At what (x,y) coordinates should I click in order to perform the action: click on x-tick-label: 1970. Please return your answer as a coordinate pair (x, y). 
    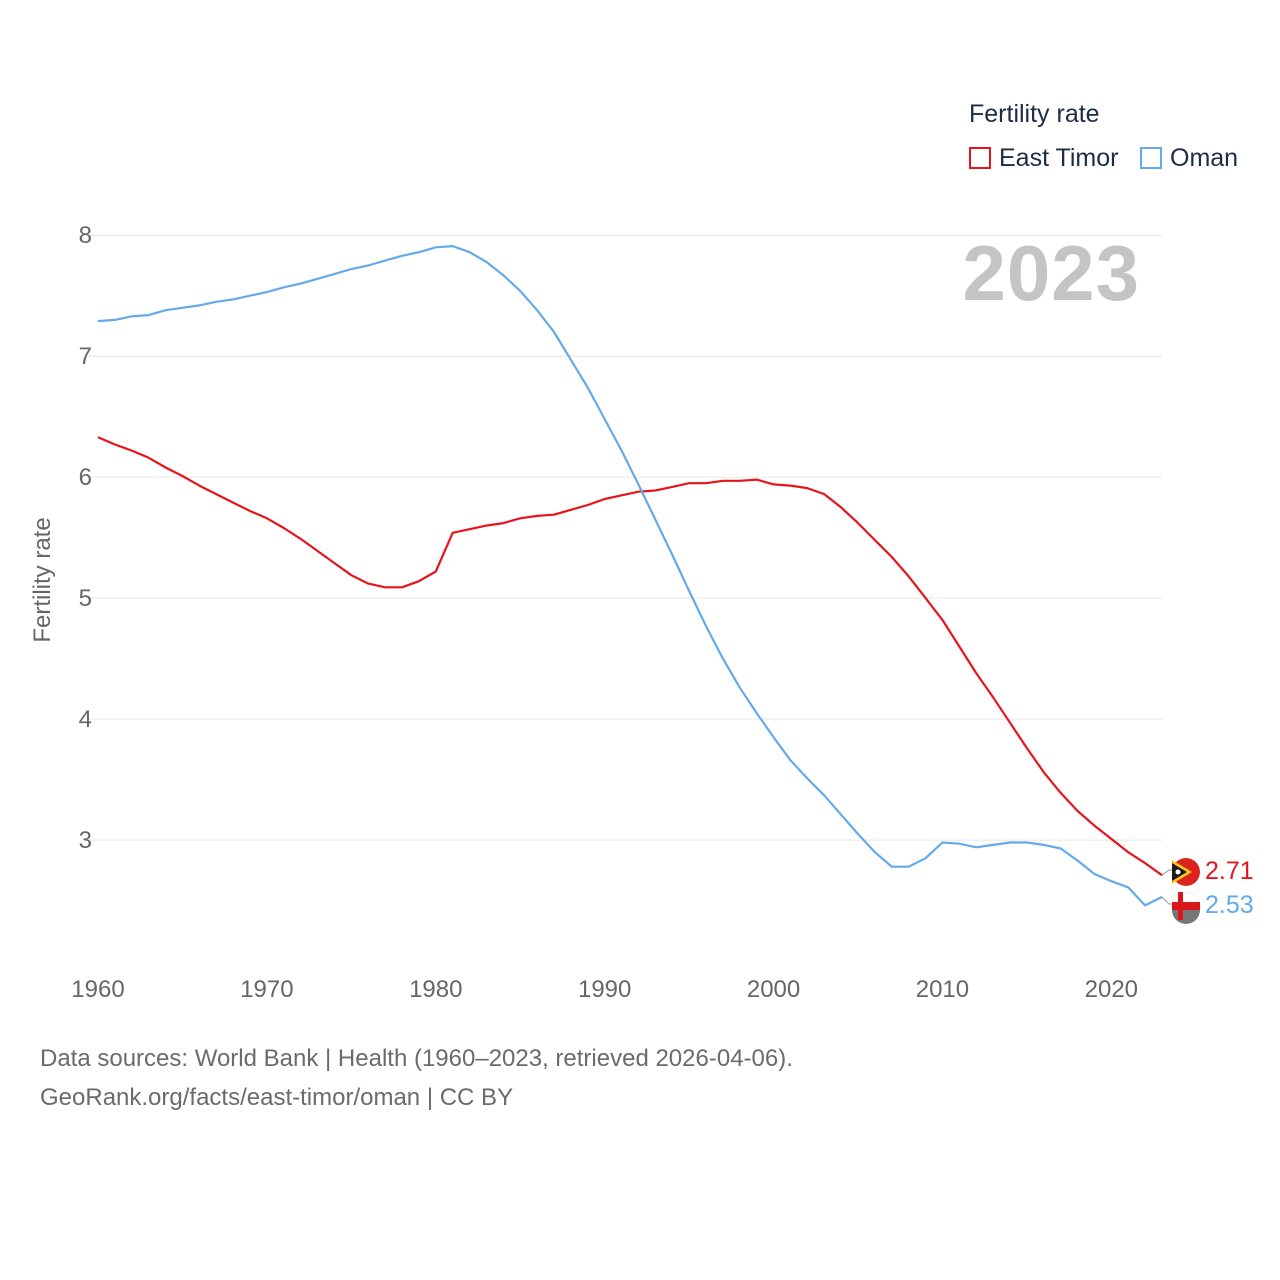
    Looking at the image, I should click on (266, 989).